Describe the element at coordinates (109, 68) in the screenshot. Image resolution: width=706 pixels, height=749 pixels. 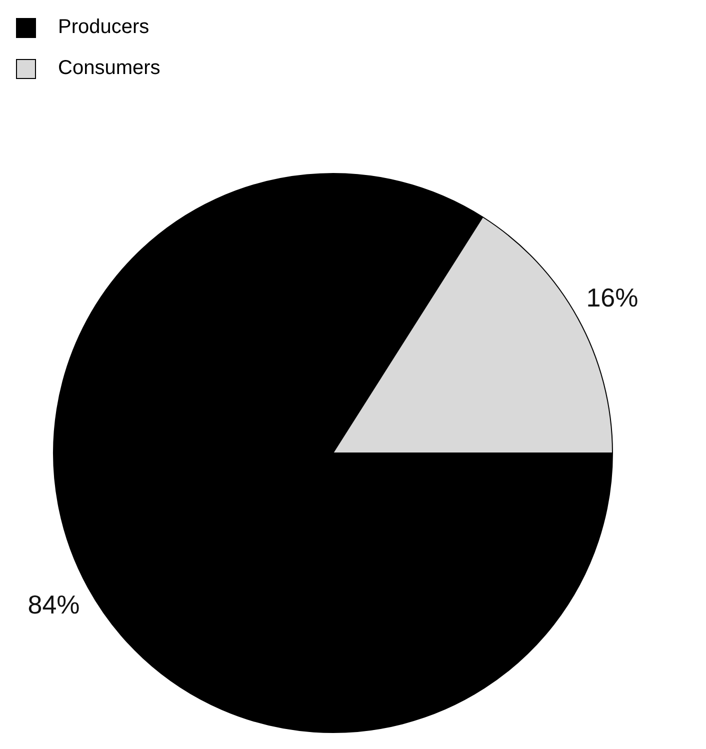
I see `legend-label: Consumers` at that location.